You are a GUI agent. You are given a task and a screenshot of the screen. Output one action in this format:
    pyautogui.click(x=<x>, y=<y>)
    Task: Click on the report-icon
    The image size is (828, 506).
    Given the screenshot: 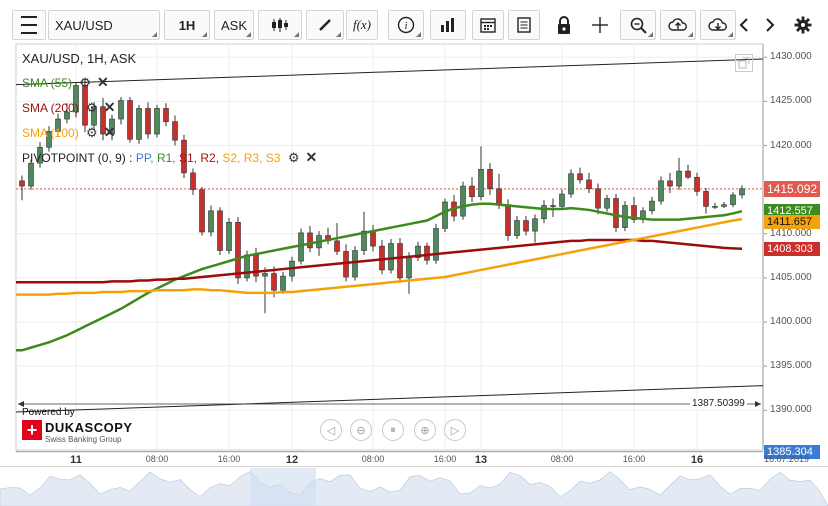 What is the action you would take?
    pyautogui.click(x=524, y=25)
    